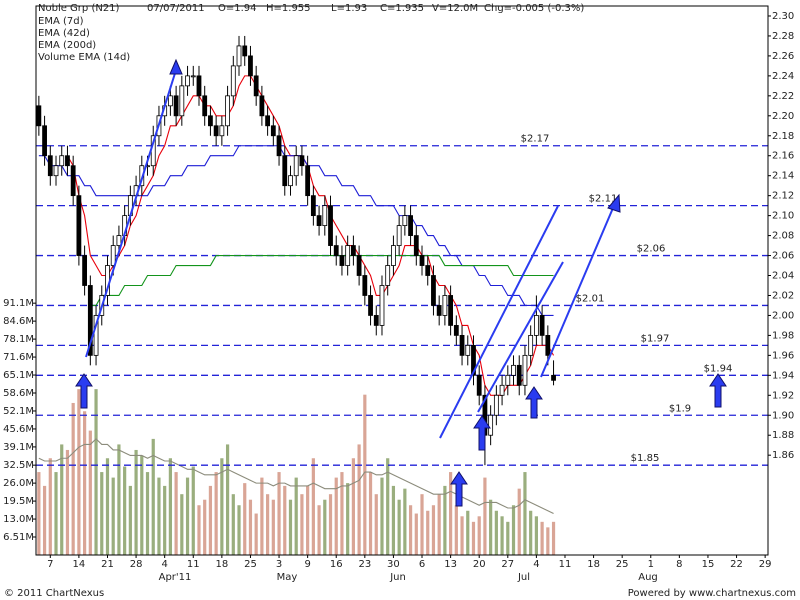 The image size is (800, 600). I want to click on x-tick-label: 6, so click(422, 564).